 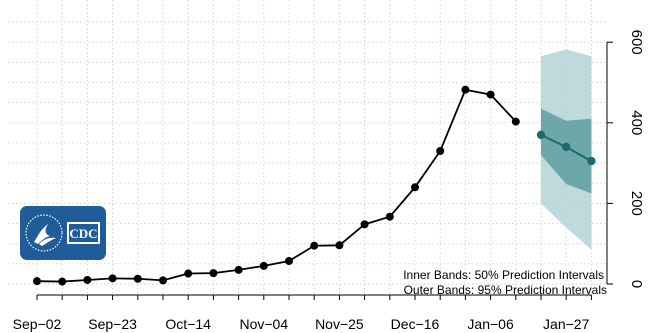 I want to click on y-tick-label: 200, so click(x=636, y=203).